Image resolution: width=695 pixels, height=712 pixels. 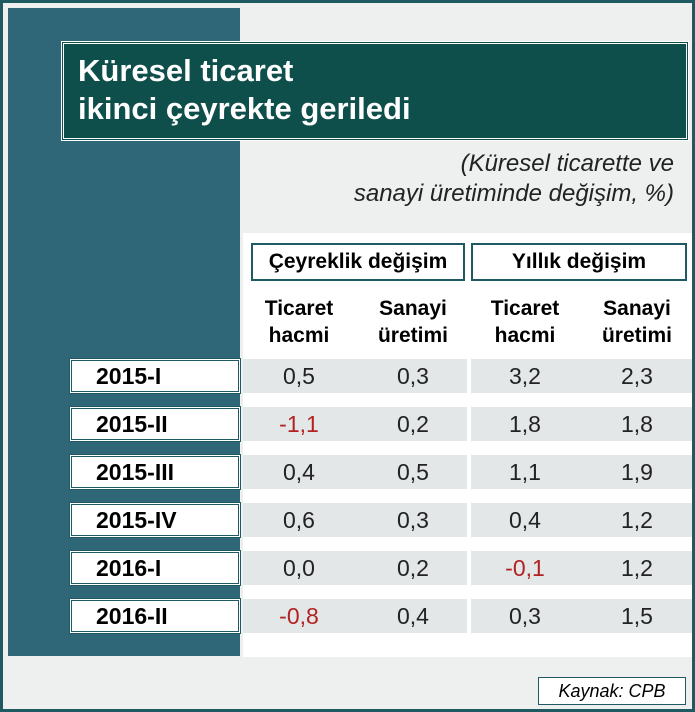 What do you see at coordinates (299, 568) in the screenshot?
I see `value-cell: 0,0` at bounding box center [299, 568].